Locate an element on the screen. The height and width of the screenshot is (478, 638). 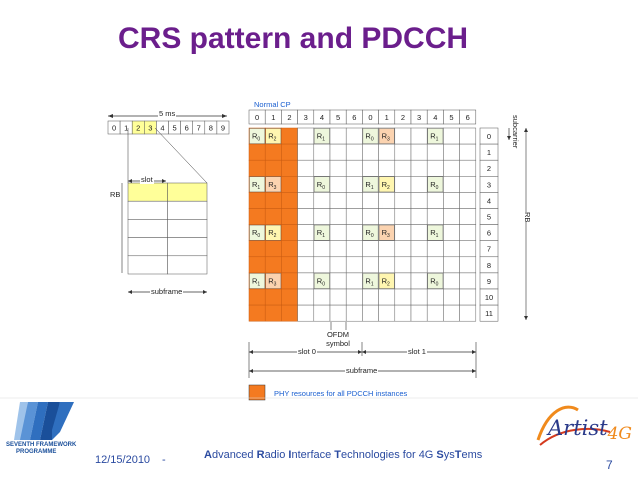
tagline-part-1: dvanced is located at coordinates (234, 455).